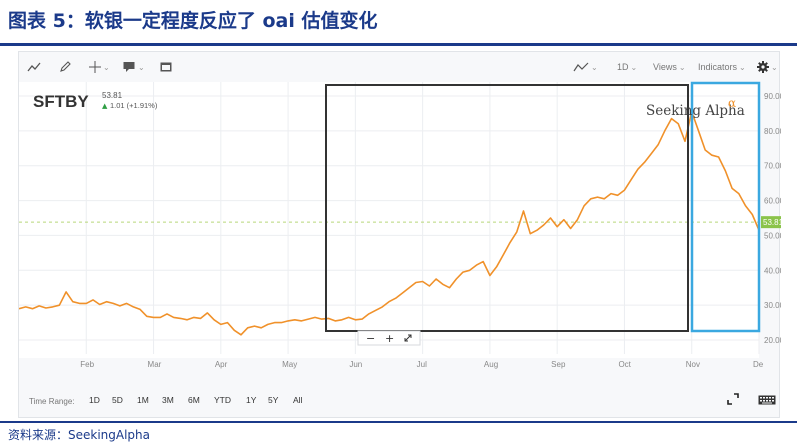 This screenshot has width=797, height=447. I want to click on zoom-out-button: −, so click(370, 338).